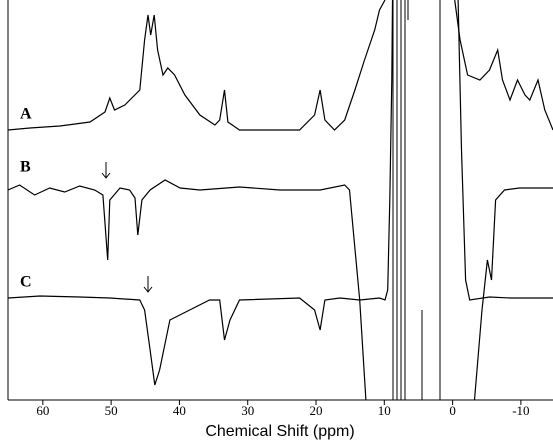 The image size is (553, 441). Describe the element at coordinates (26, 114) in the screenshot. I see `trace-label: A` at that location.